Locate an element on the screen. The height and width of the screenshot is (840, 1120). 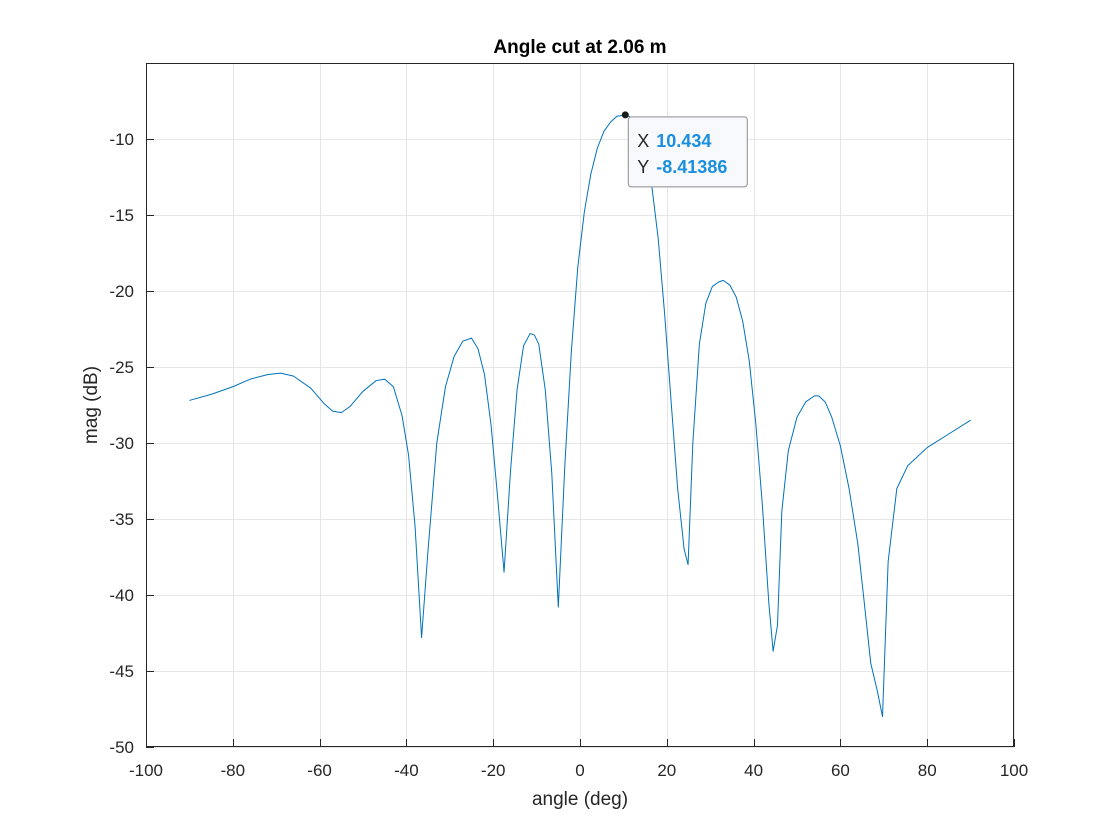
y-tick-label: -10 is located at coordinates (121, 139).